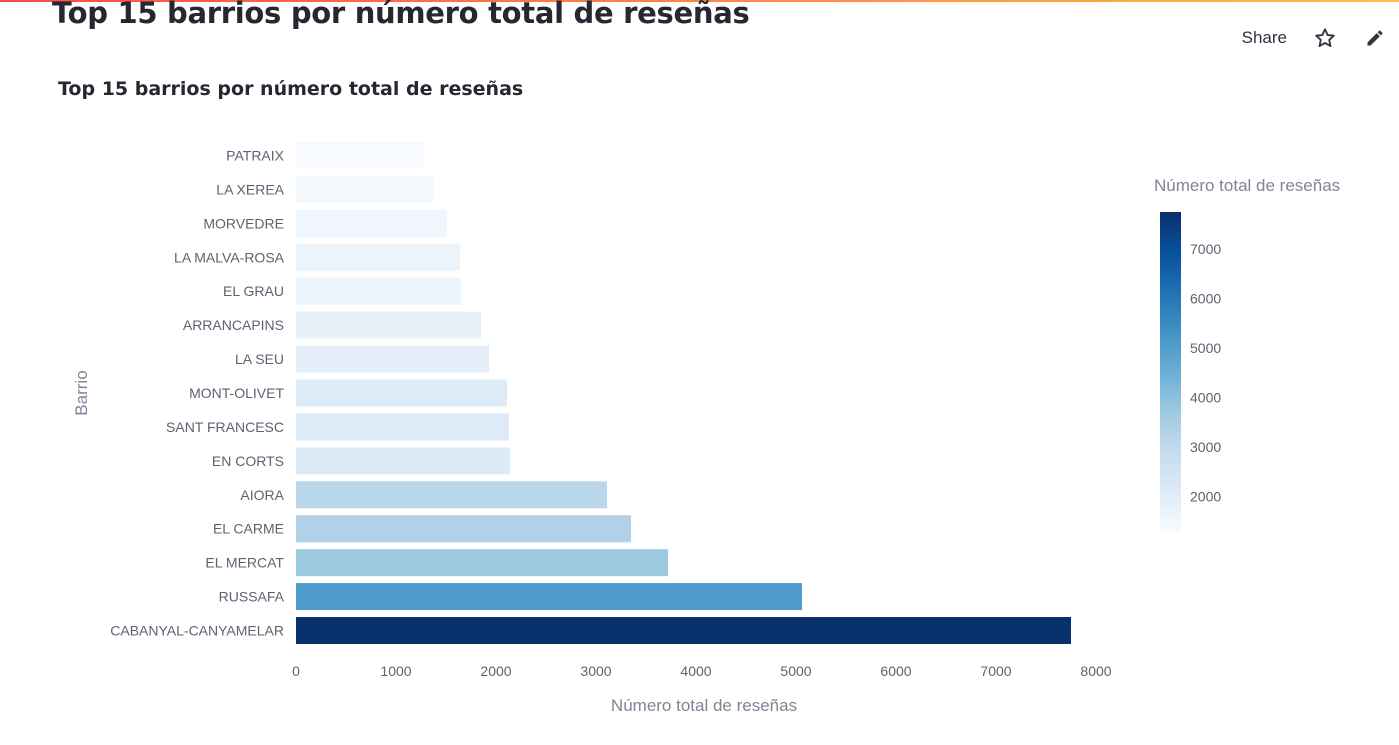 This screenshot has height=745, width=1399. I want to click on x-tick-label: 4000, so click(695, 671).